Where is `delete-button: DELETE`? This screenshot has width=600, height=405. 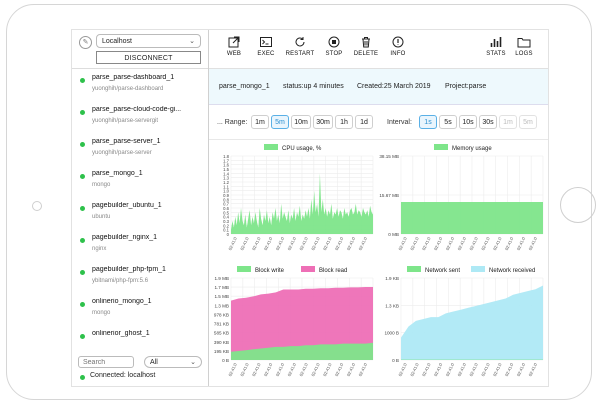
delete-button: DELETE is located at coordinates (366, 50).